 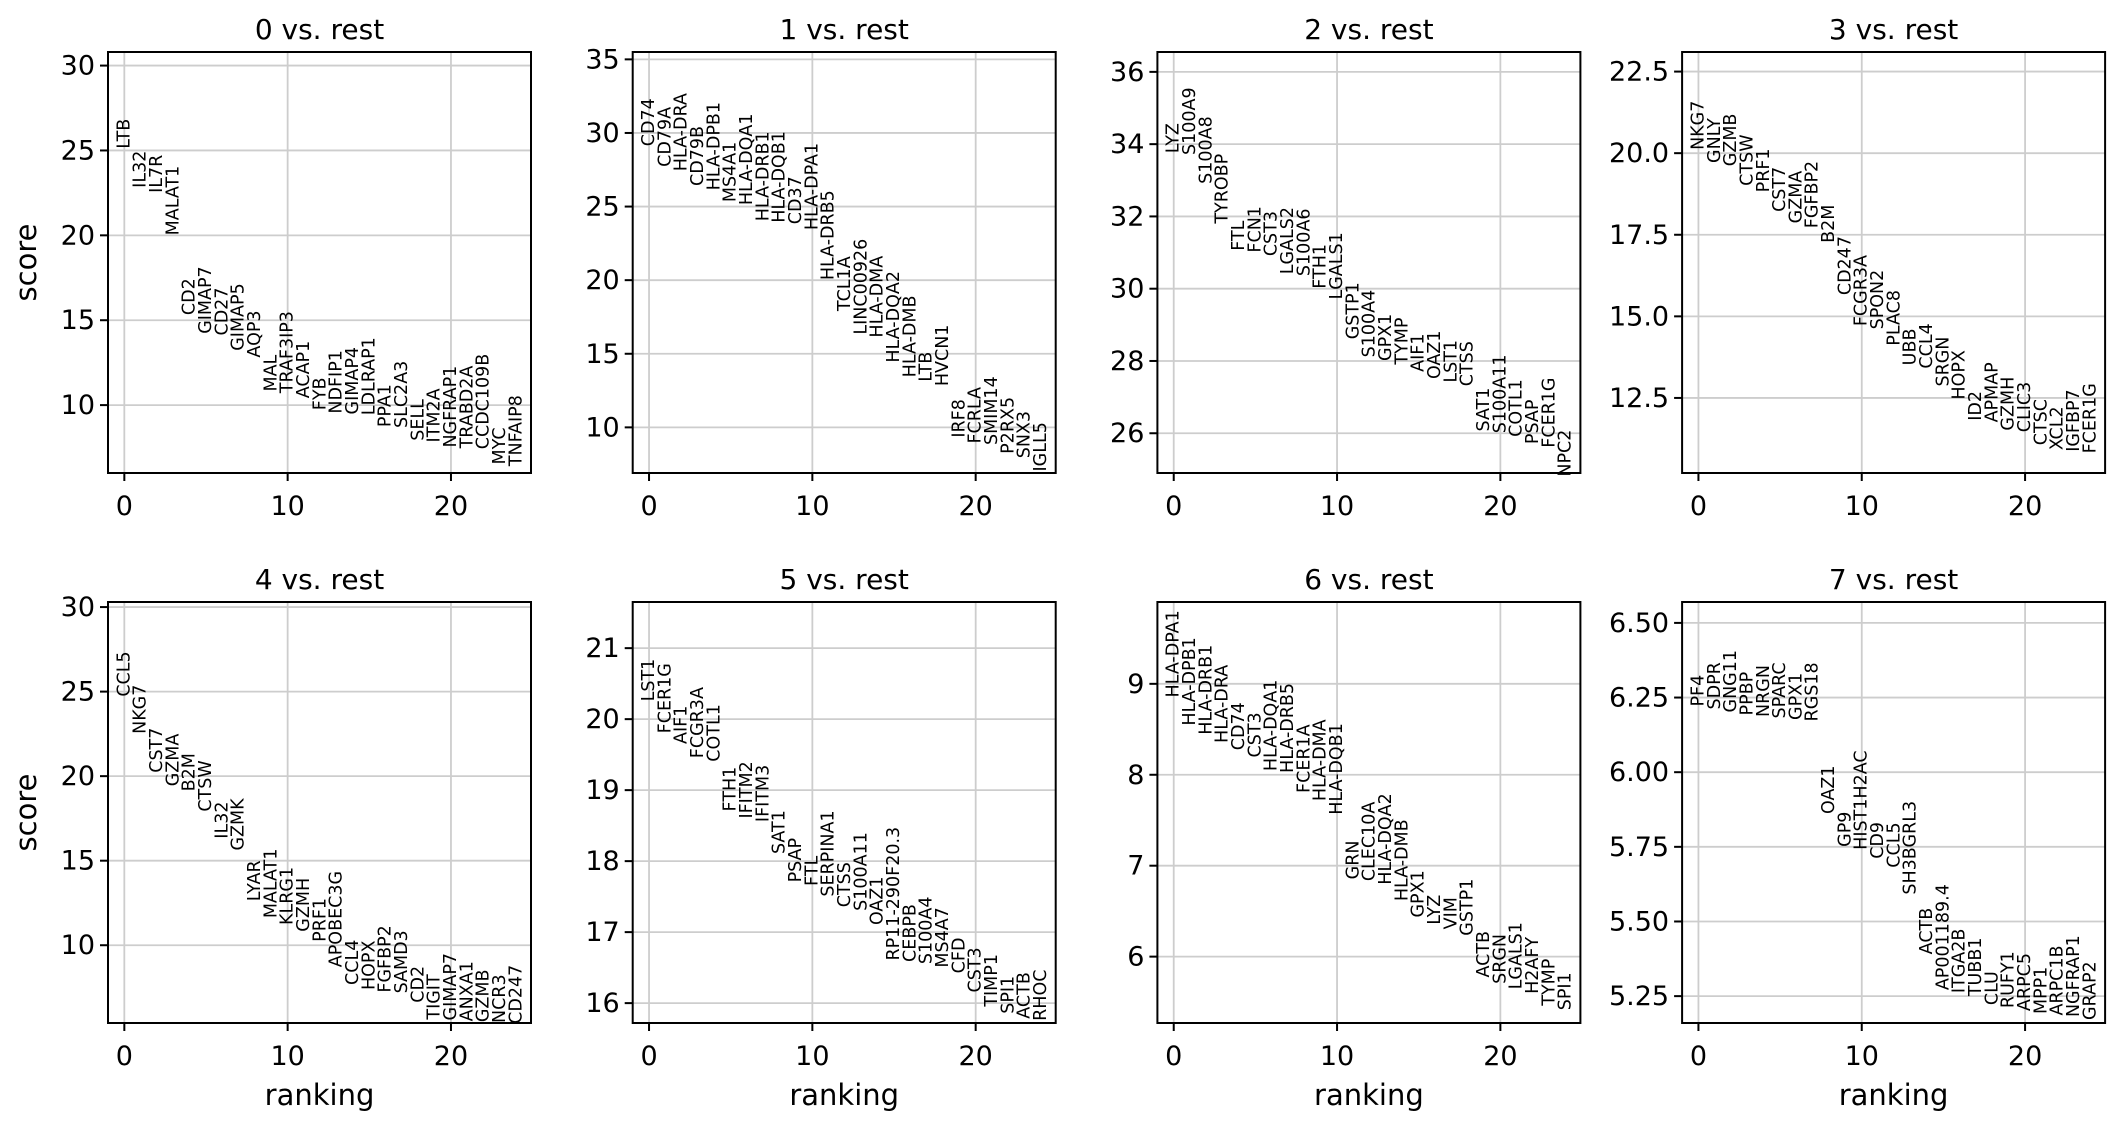 What do you see at coordinates (1533, 422) in the screenshot?
I see `gene-label: PSAP` at bounding box center [1533, 422].